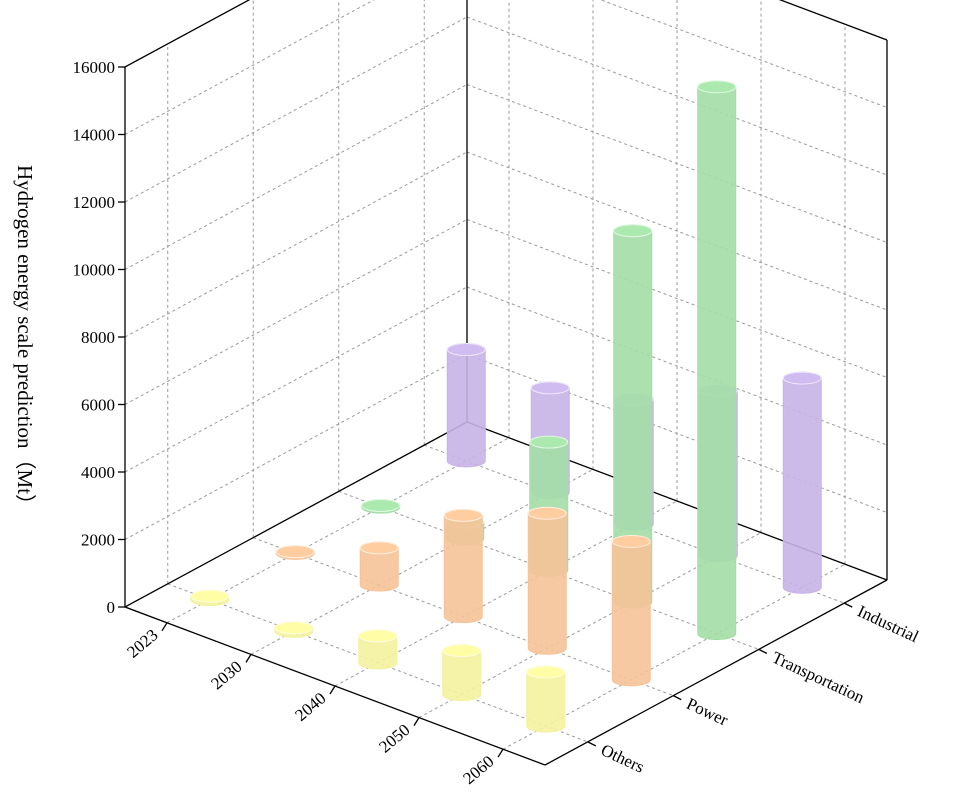 Image resolution: width=955 pixels, height=795 pixels. I want to click on x-tick-label: 2050, so click(394, 738).